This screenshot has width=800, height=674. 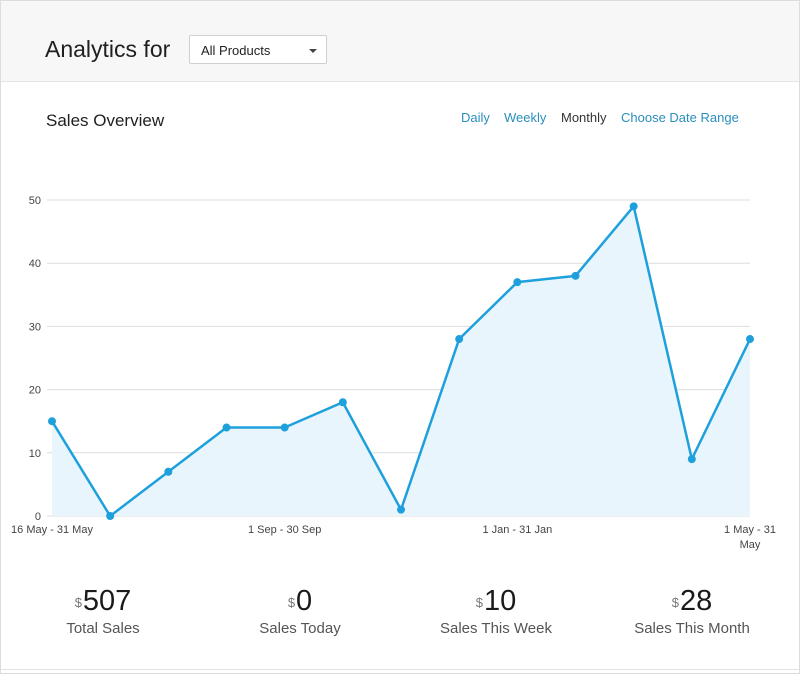 I want to click on stat-sales-month: $28 Sales This Month, so click(x=692, y=610).